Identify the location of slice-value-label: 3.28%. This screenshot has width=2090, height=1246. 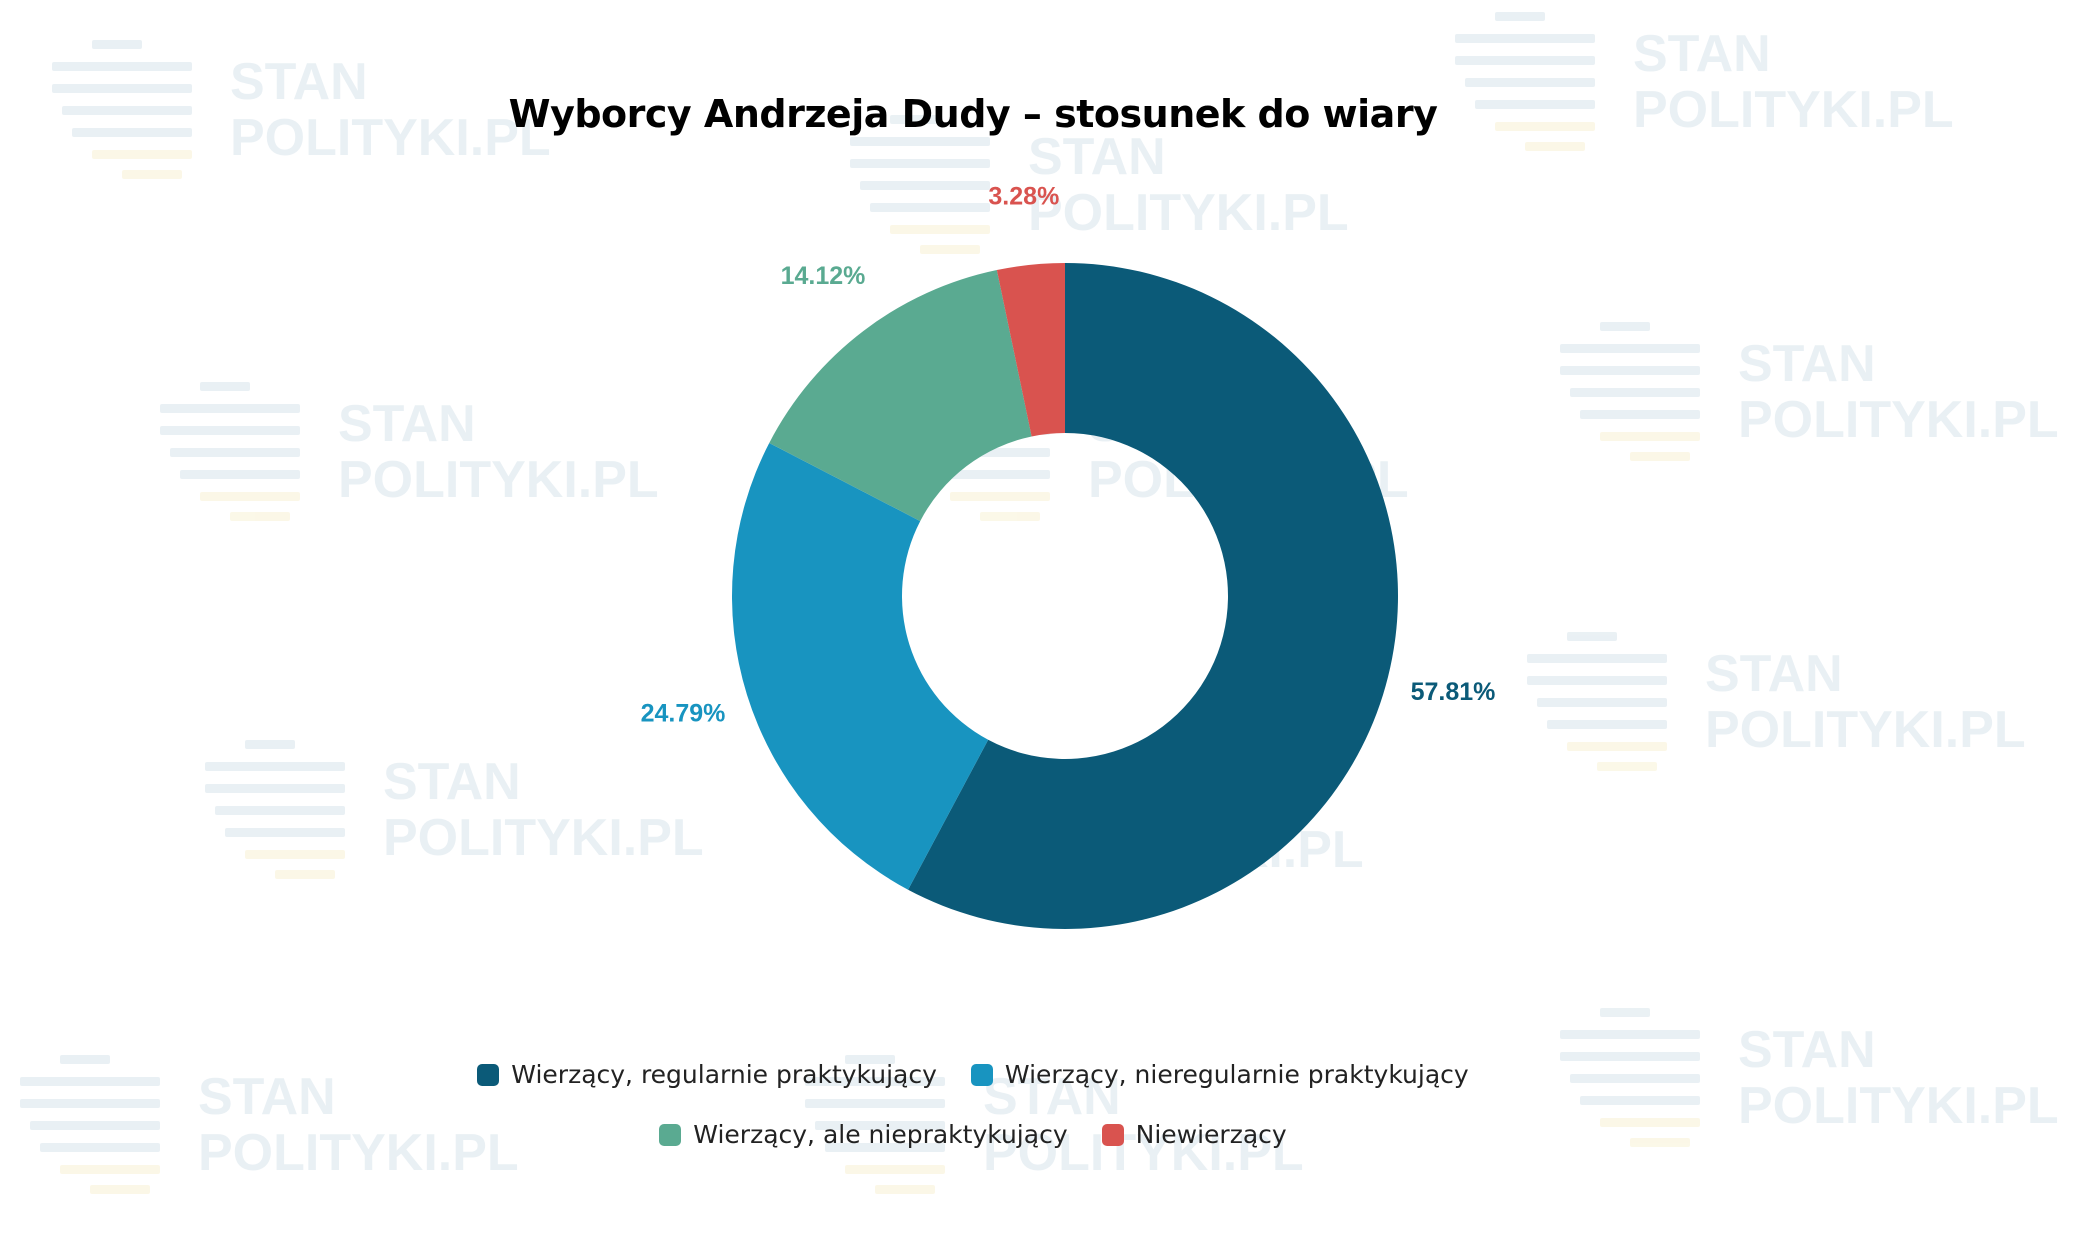
(1023, 197).